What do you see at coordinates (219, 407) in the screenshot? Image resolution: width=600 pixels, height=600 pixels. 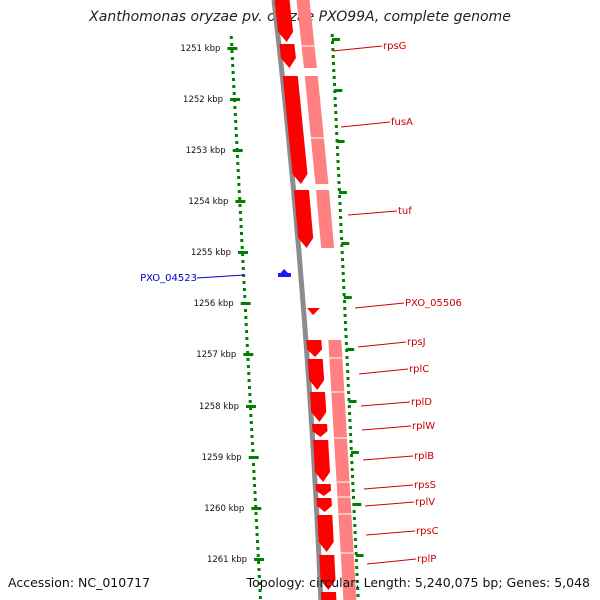 I see `ruler-tick-label: 1258 kbp` at bounding box center [219, 407].